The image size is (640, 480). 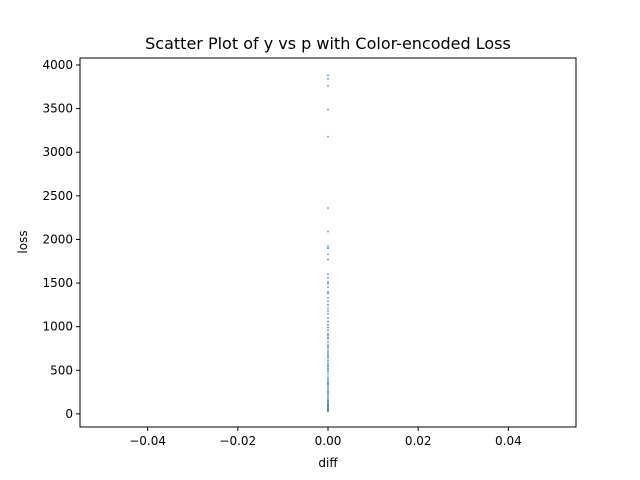 What do you see at coordinates (147, 441) in the screenshot?
I see `x-tick-label: −0.04` at bounding box center [147, 441].